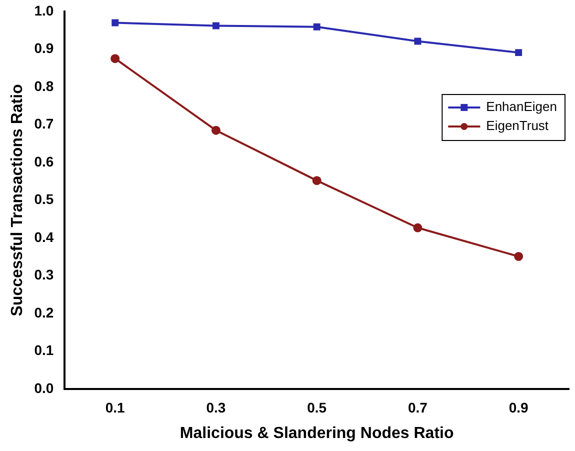 Image resolution: width=575 pixels, height=451 pixels. What do you see at coordinates (44, 86) in the screenshot?
I see `y-tick-label: 0.8` at bounding box center [44, 86].